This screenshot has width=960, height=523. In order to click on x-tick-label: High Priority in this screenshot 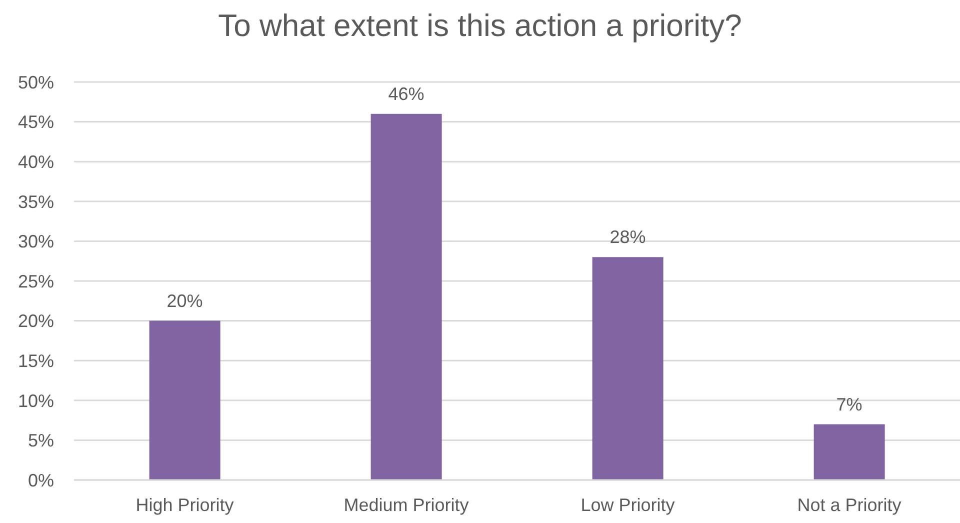, I will do `click(185, 504)`.